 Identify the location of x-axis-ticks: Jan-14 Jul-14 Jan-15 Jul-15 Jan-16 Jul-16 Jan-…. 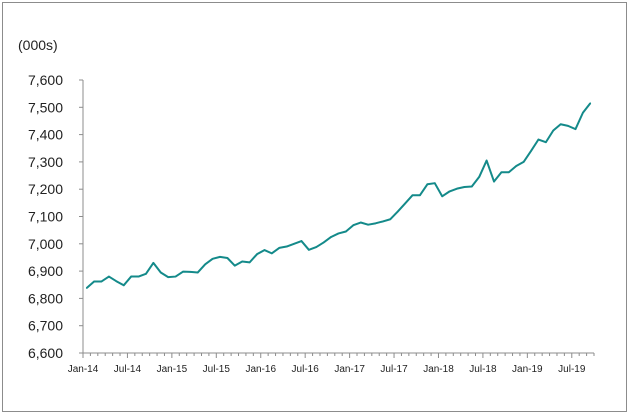
(331, 364).